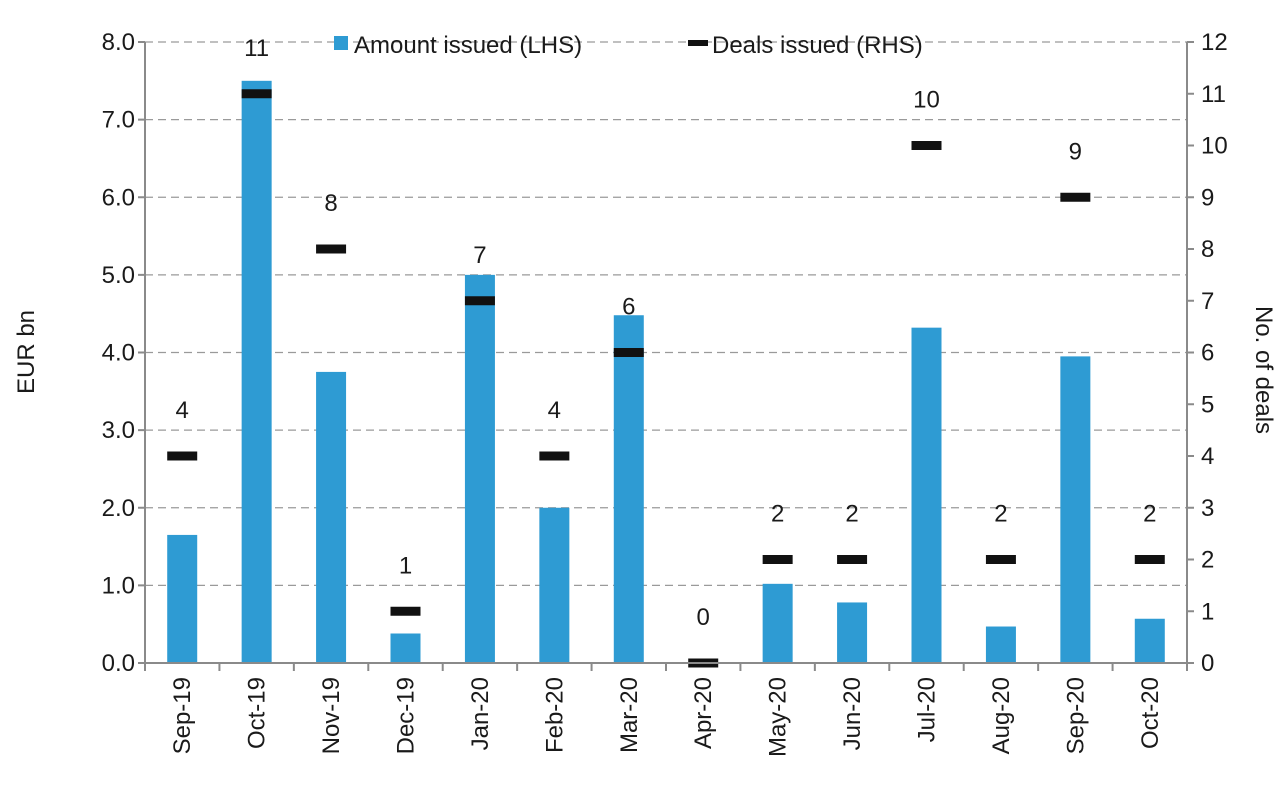 This screenshot has width=1280, height=793. What do you see at coordinates (182, 715) in the screenshot?
I see `x-tick-label: Sep-19` at bounding box center [182, 715].